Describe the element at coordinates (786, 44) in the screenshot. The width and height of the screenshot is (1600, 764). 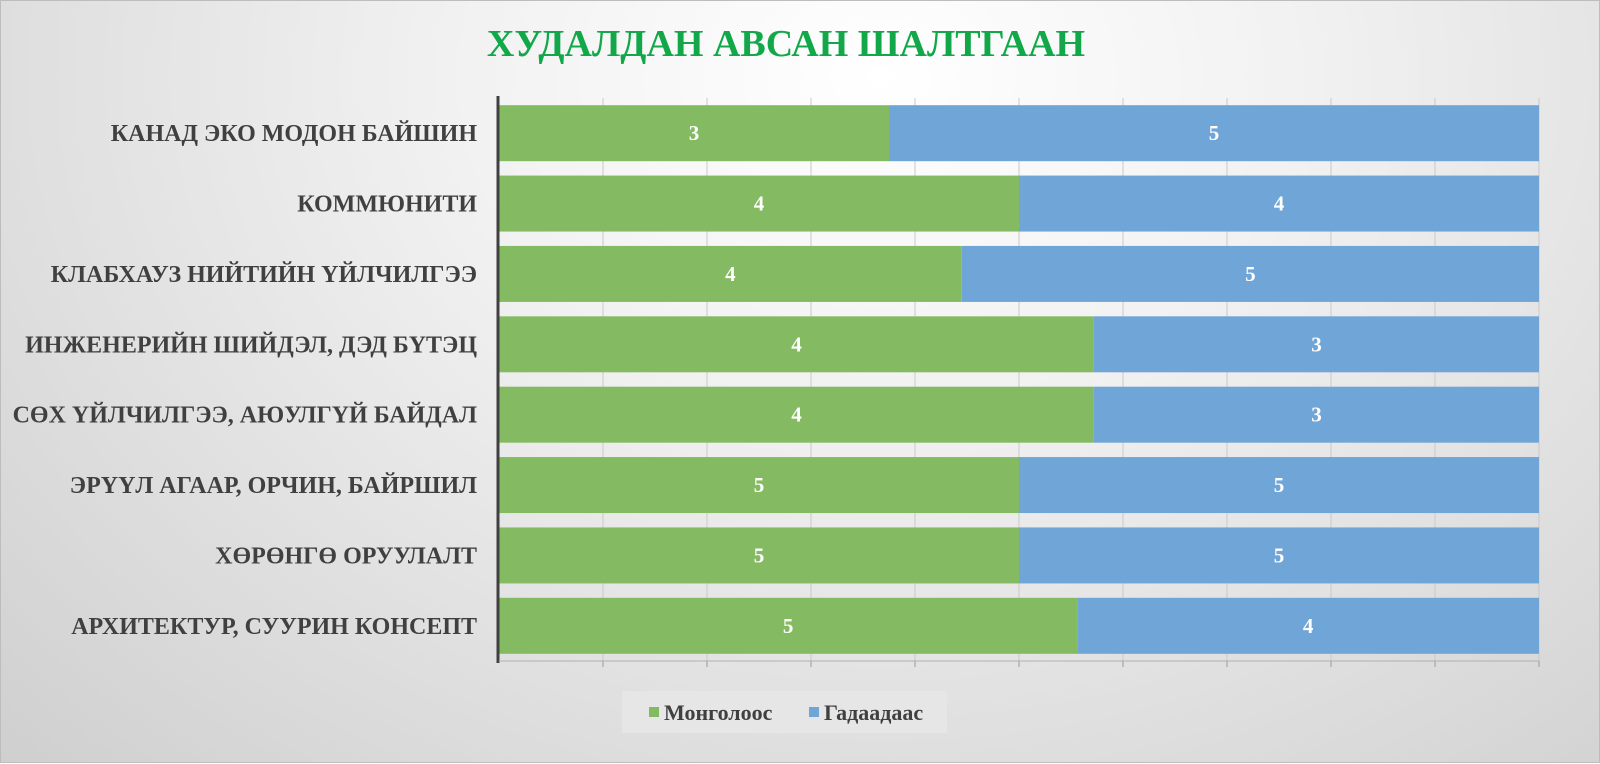
I see `chart-title: ХУДАЛДАН АВСАН ШАЛТГААН` at that location.